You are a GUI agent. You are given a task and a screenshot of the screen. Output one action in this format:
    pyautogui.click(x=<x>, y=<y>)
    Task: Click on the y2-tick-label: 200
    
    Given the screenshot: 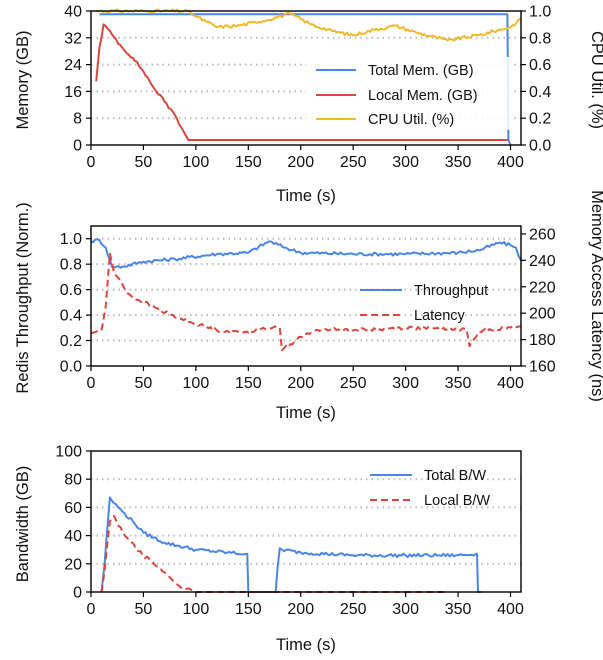 What is the action you would take?
    pyautogui.click(x=542, y=314)
    